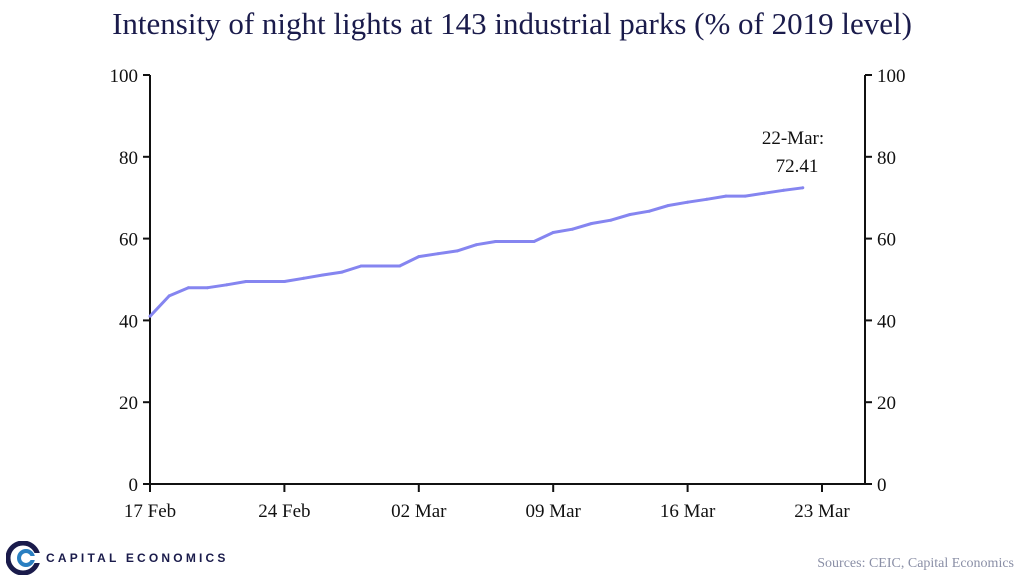 This screenshot has width=1024, height=583. What do you see at coordinates (822, 511) in the screenshot?
I see `x-tick-label: 23 Mar` at bounding box center [822, 511].